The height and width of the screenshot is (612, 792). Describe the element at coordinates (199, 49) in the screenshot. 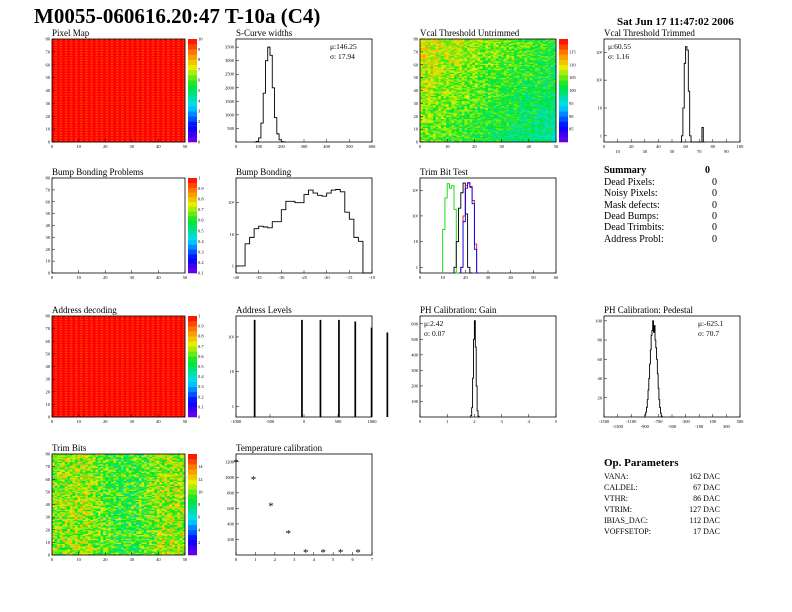

I see `palette-tick-label: 9` at that location.